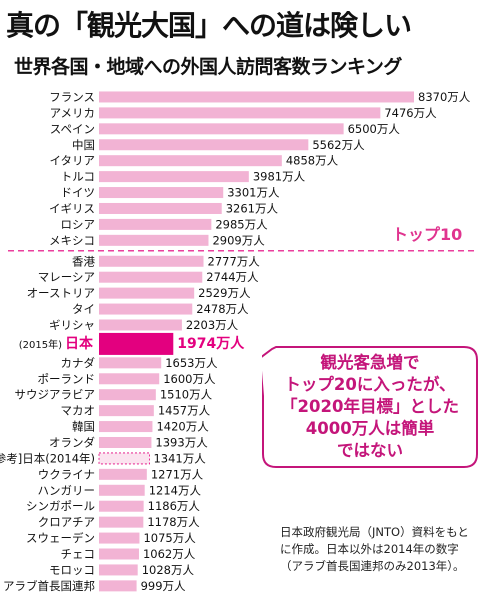 The height and width of the screenshot is (600, 482). What do you see at coordinates (72, 129) in the screenshot?
I see `tick-label: スペイン` at bounding box center [72, 129].